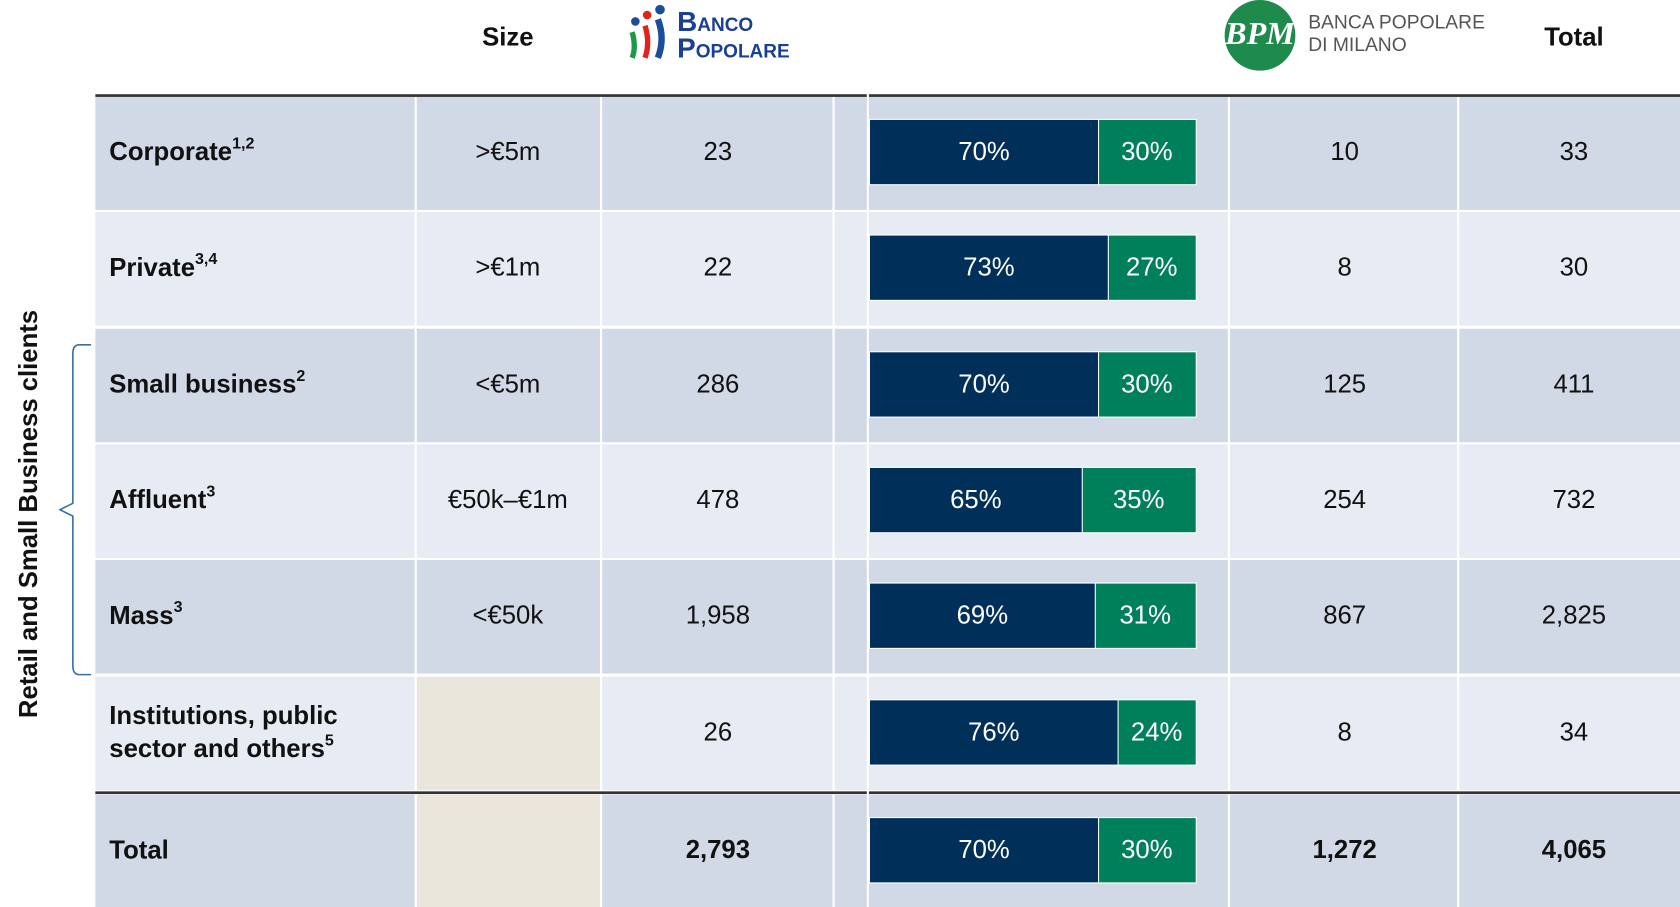  What do you see at coordinates (243, 144) in the screenshot?
I see `footnote: 1,2` at bounding box center [243, 144].